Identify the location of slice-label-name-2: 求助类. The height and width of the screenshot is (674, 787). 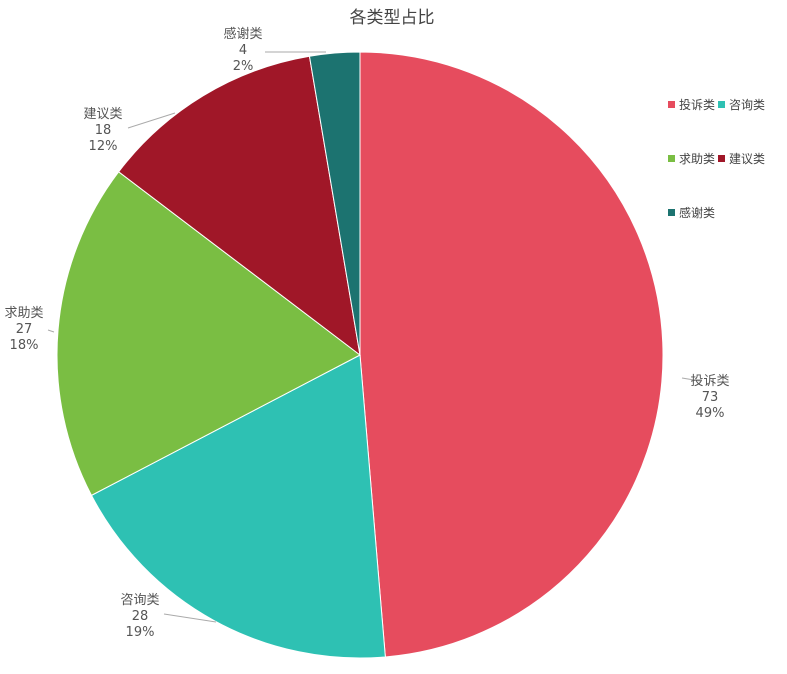
(23, 313).